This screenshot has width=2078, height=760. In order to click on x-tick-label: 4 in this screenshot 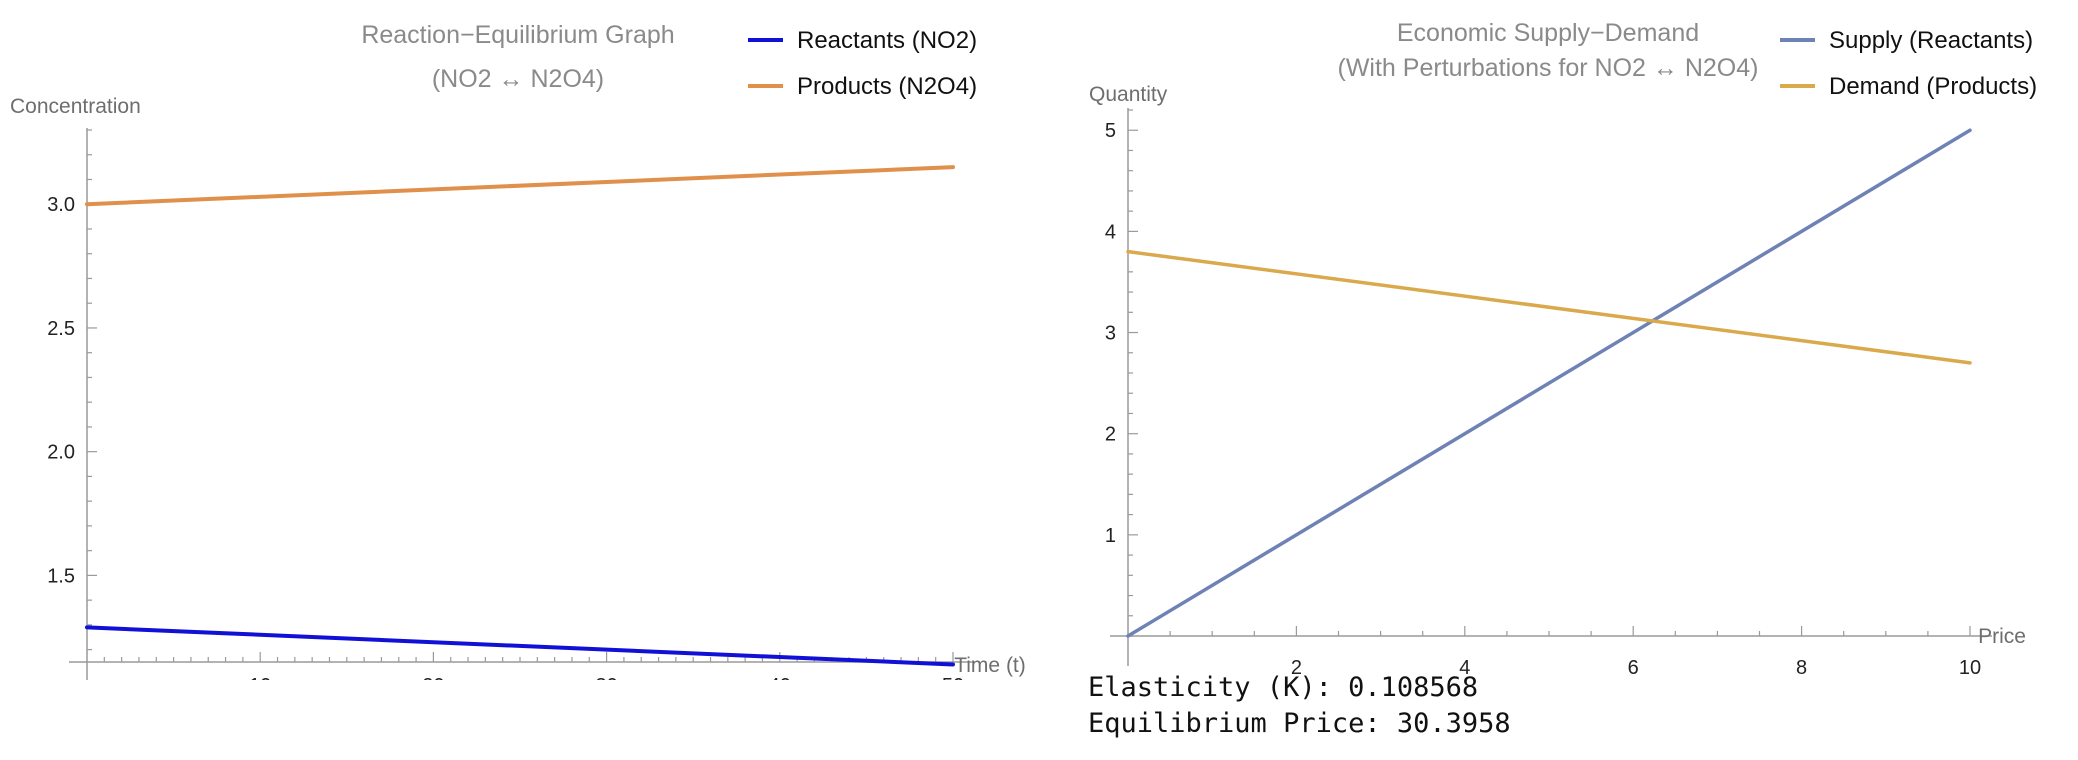, I will do `click(1464, 668)`.